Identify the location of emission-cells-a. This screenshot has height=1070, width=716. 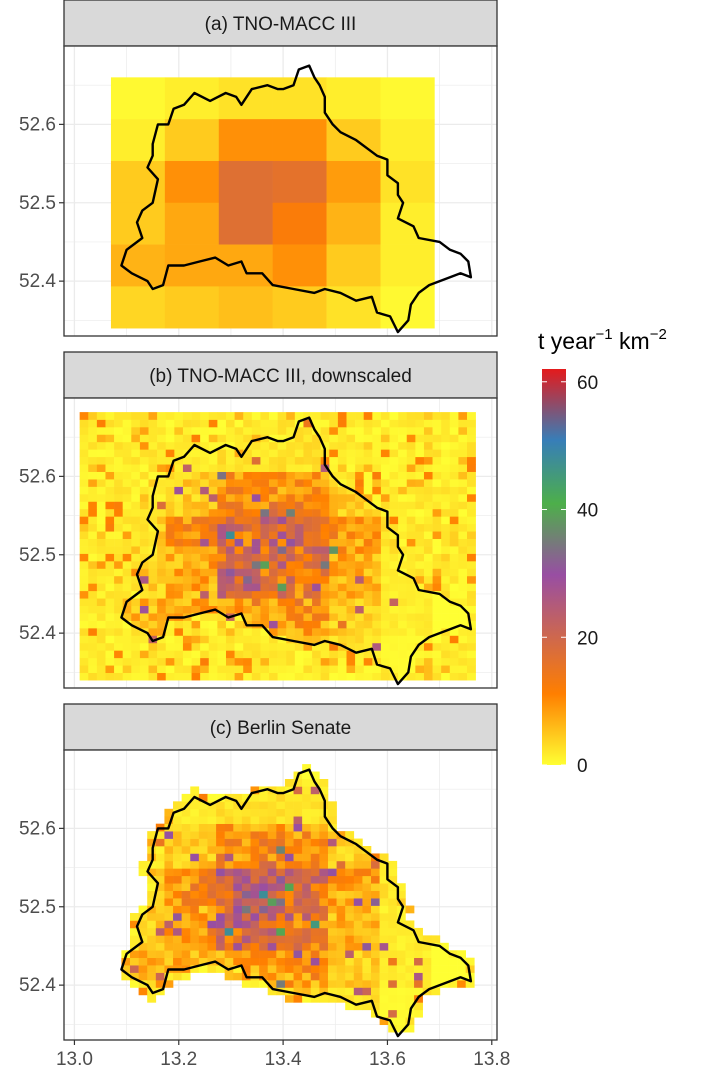
(272, 203).